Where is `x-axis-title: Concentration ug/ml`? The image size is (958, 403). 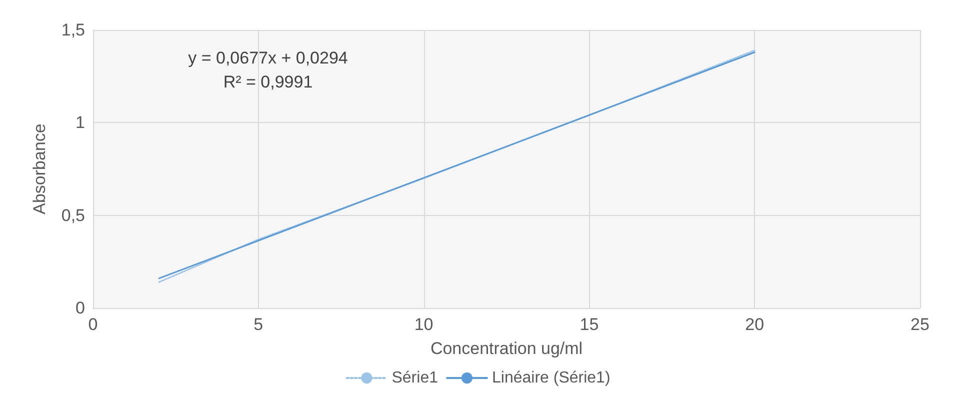
x-axis-title: Concentration ug/ml is located at coordinates (506, 348).